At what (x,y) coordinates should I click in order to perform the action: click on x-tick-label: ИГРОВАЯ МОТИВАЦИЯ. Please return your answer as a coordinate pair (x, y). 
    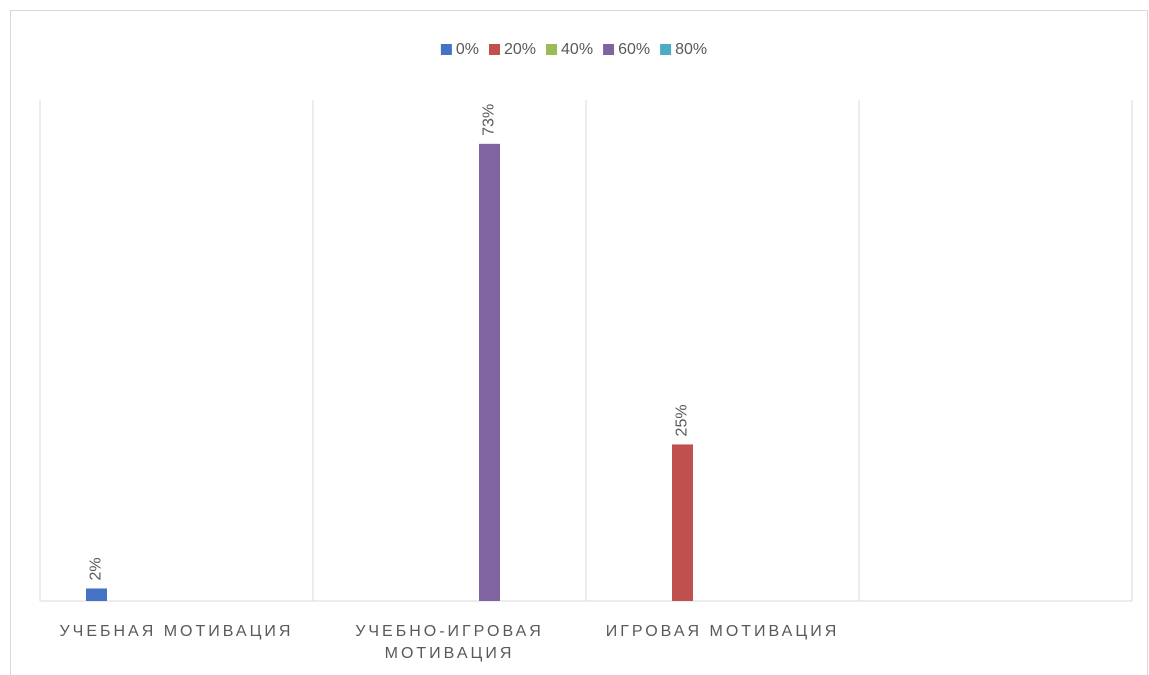
    Looking at the image, I should click on (722, 631).